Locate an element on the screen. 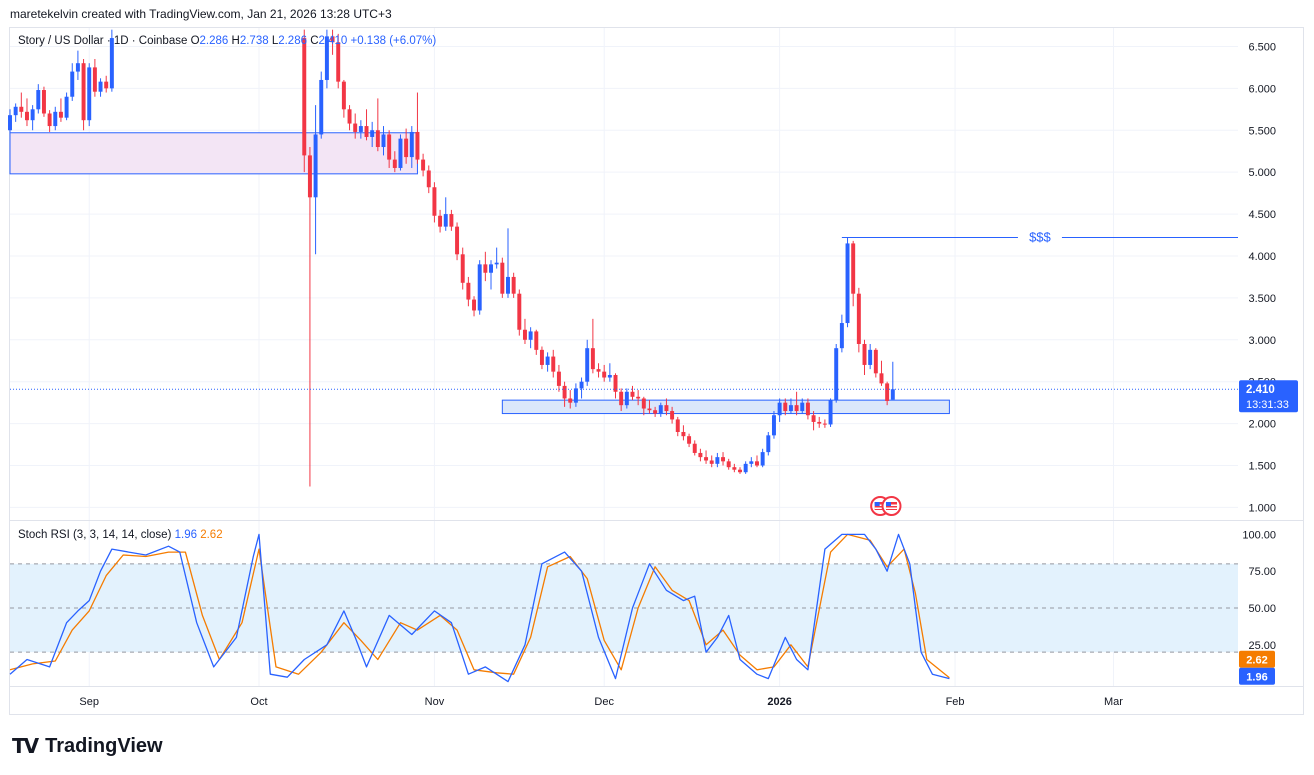 Image resolution: width=1314 pixels, height=775 pixels. stoch-tick-label: 75.00 is located at coordinates (1262, 572).